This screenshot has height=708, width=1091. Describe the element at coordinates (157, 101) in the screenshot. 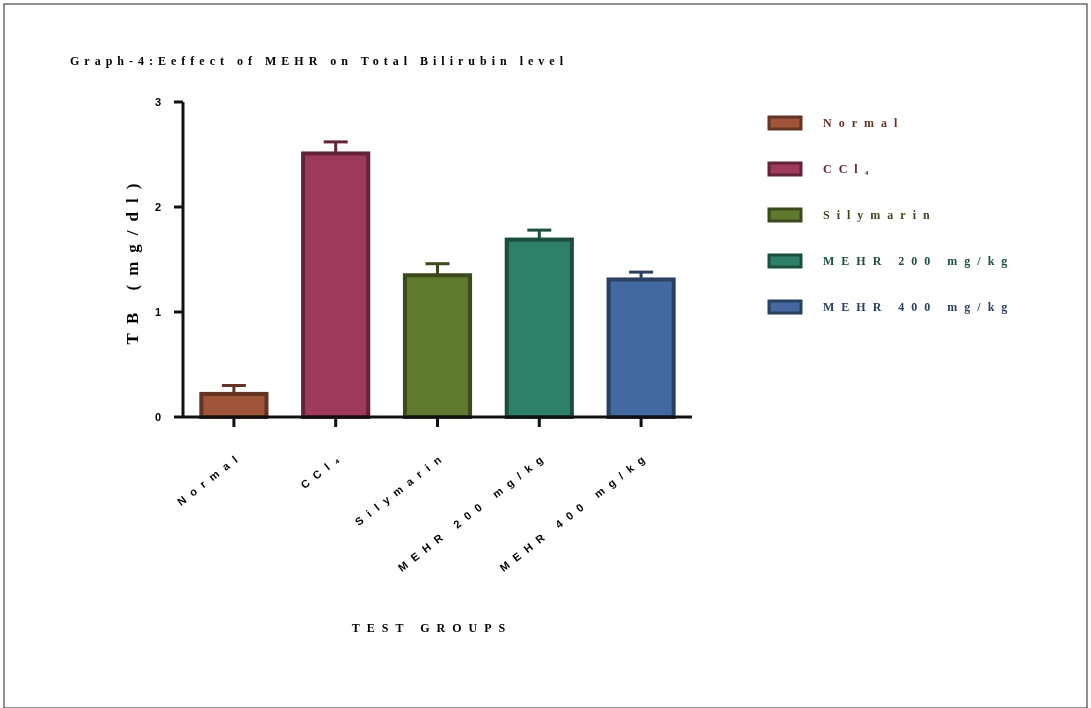

I see `y-tick-label: 3` at that location.